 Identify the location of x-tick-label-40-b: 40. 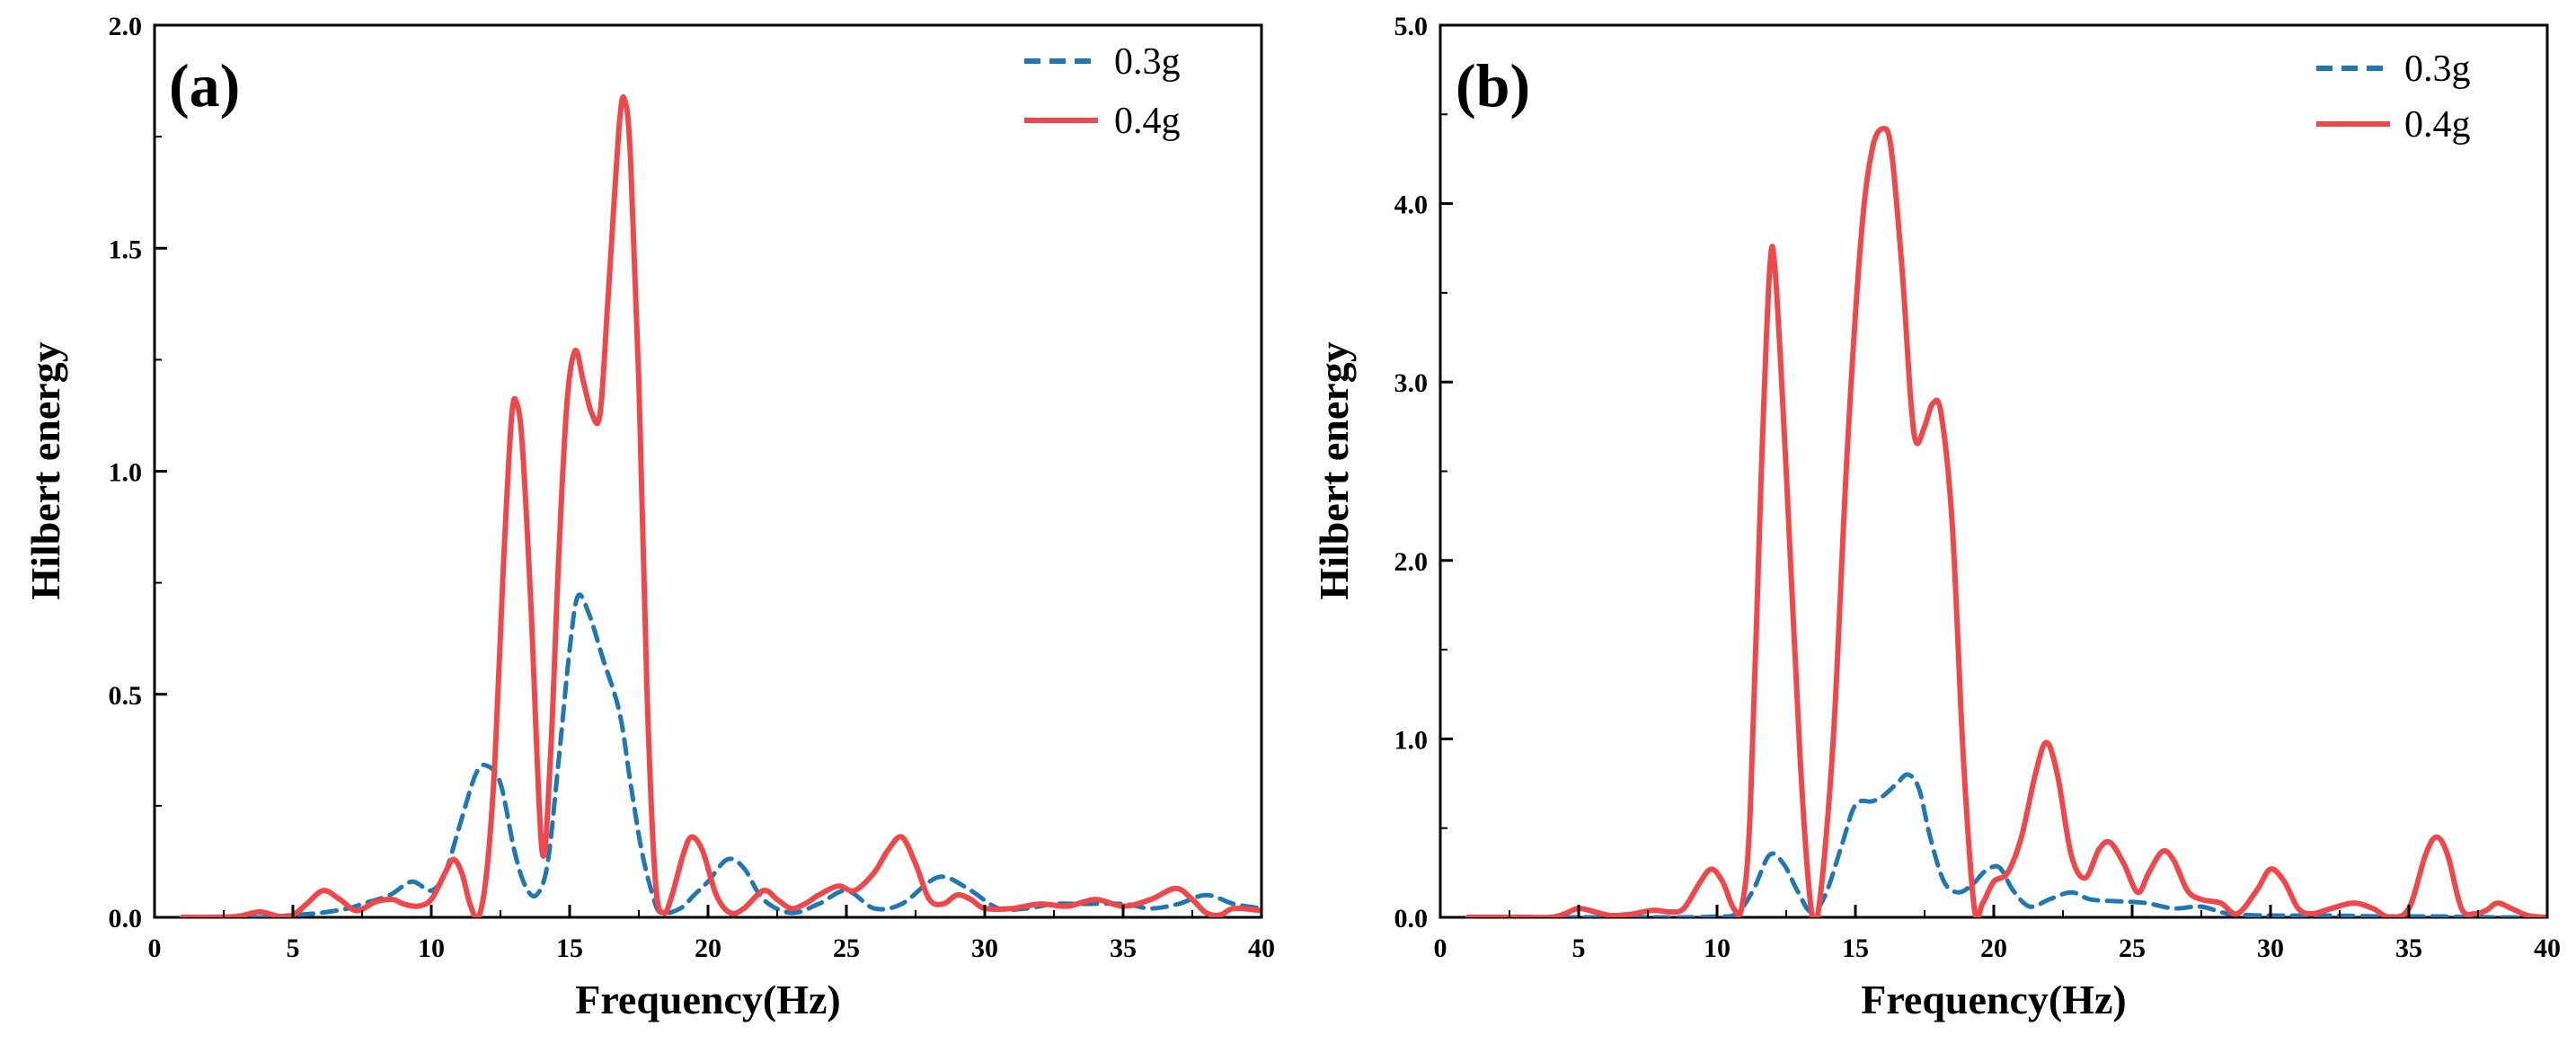
(2547, 948).